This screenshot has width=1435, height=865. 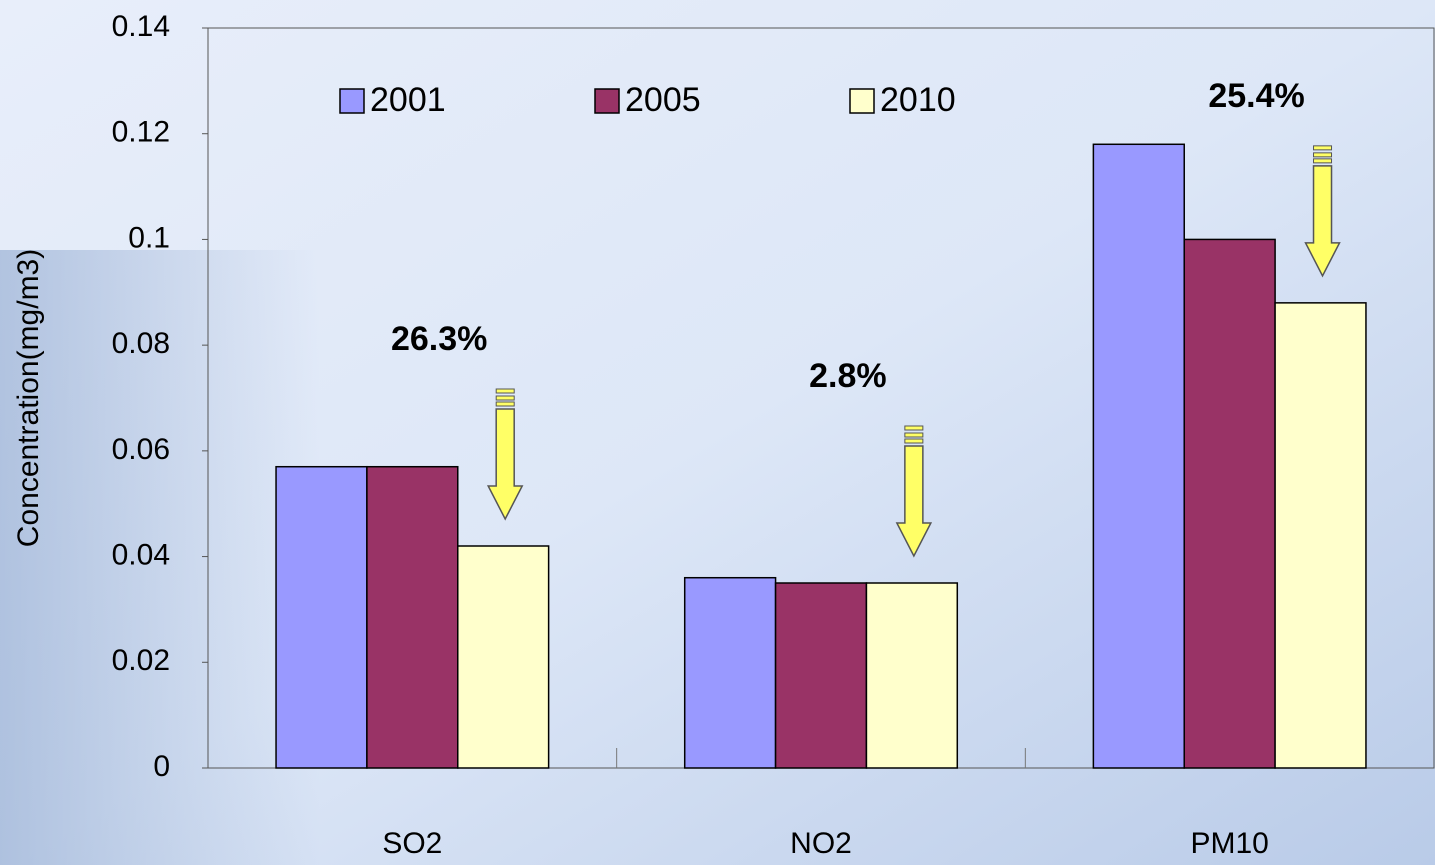 What do you see at coordinates (1256, 96) in the screenshot?
I see `annotation: 25.4%` at bounding box center [1256, 96].